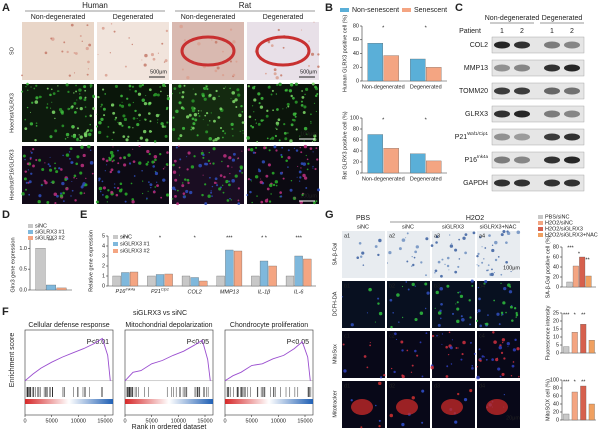  Describe the element at coordinates (304, 421) in the screenshot. I see `x-tick-label: 15000` at that location.